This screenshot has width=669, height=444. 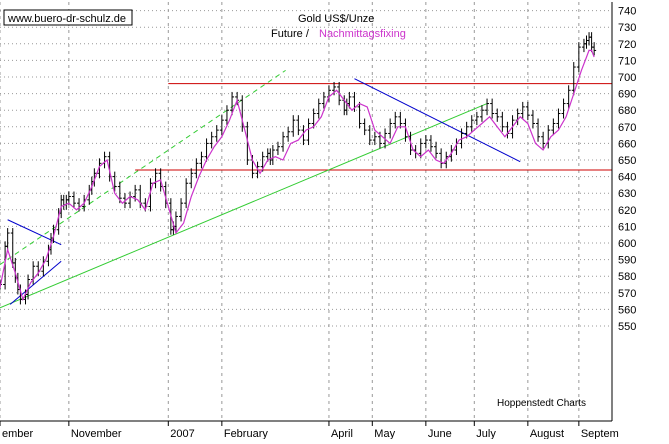 What do you see at coordinates (627, 144) in the screenshot?
I see `y-tick-label: 660` at bounding box center [627, 144].